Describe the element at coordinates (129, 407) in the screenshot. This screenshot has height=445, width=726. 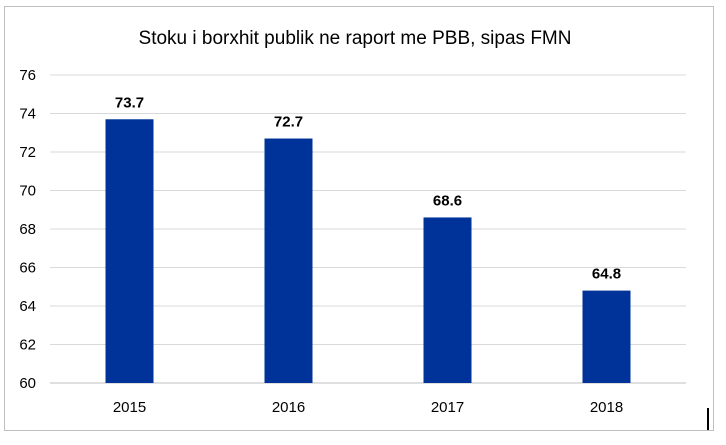
I see `x-tick-label: 2015` at that location.